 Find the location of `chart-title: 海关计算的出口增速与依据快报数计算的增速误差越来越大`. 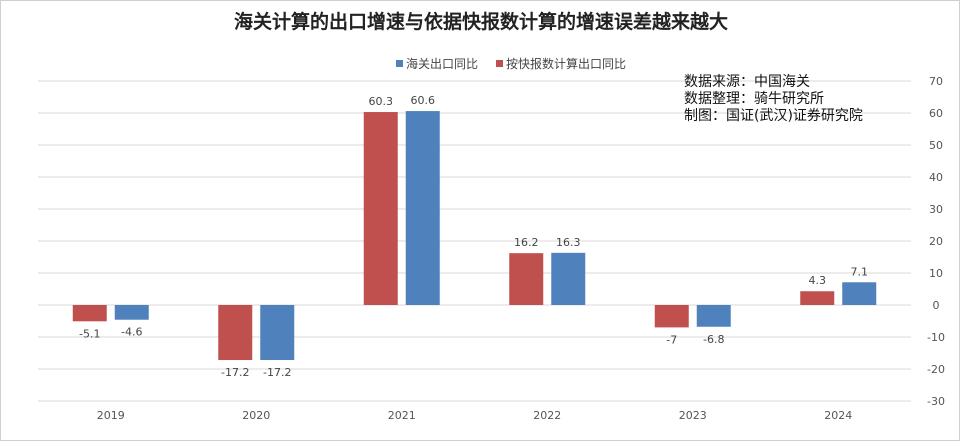

chart-title: 海关计算的出口增速与依据快报数计算的增速误差越来越大 is located at coordinates (480, 22).